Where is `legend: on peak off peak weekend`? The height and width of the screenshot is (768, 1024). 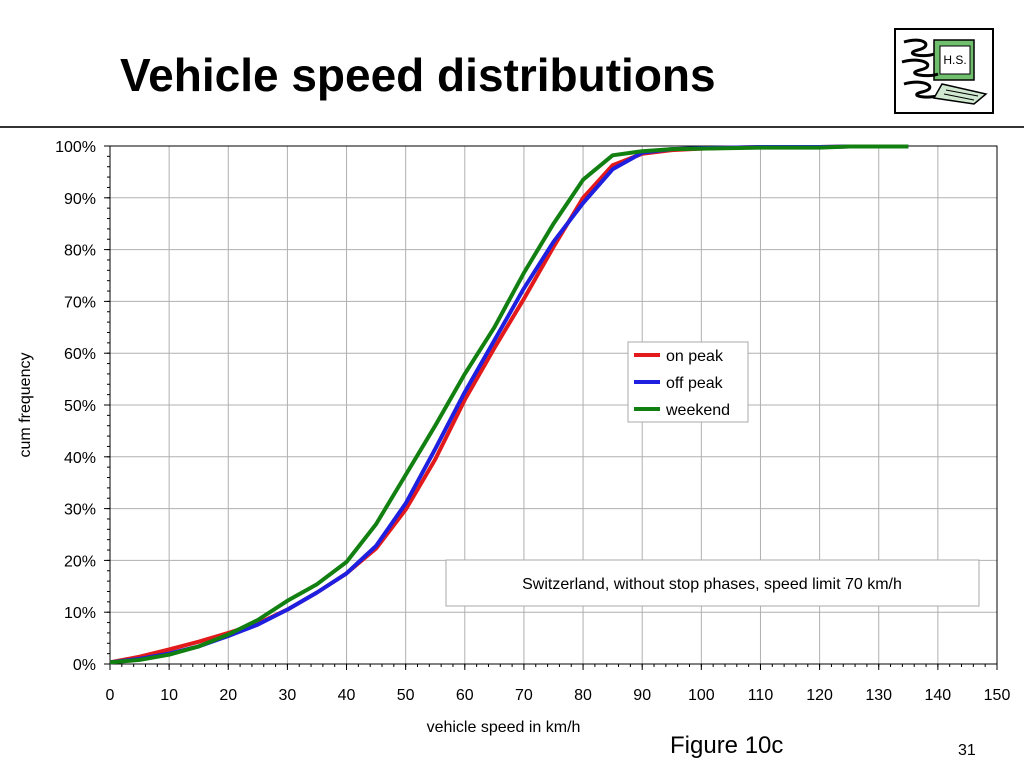 legend: on peak off peak weekend is located at coordinates (688, 382).